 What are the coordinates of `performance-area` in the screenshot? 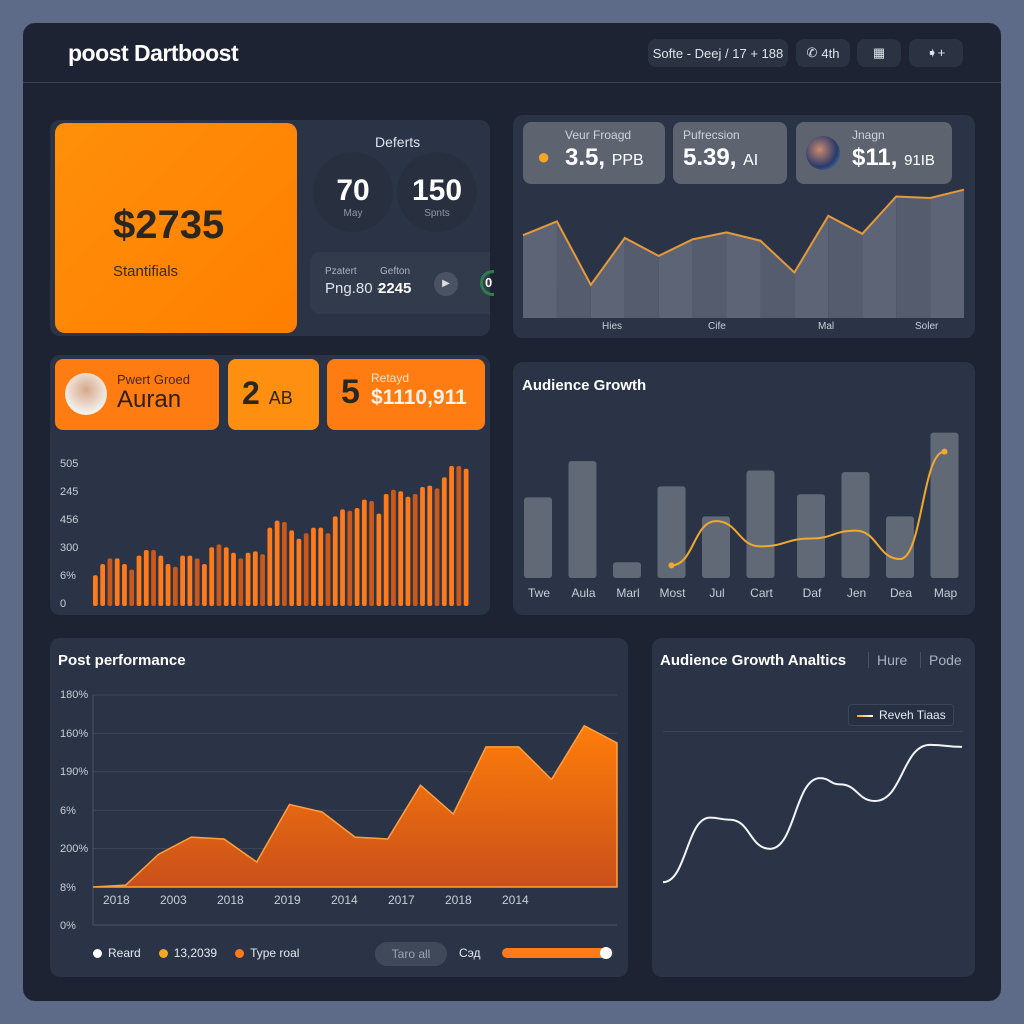 It's located at (355, 806).